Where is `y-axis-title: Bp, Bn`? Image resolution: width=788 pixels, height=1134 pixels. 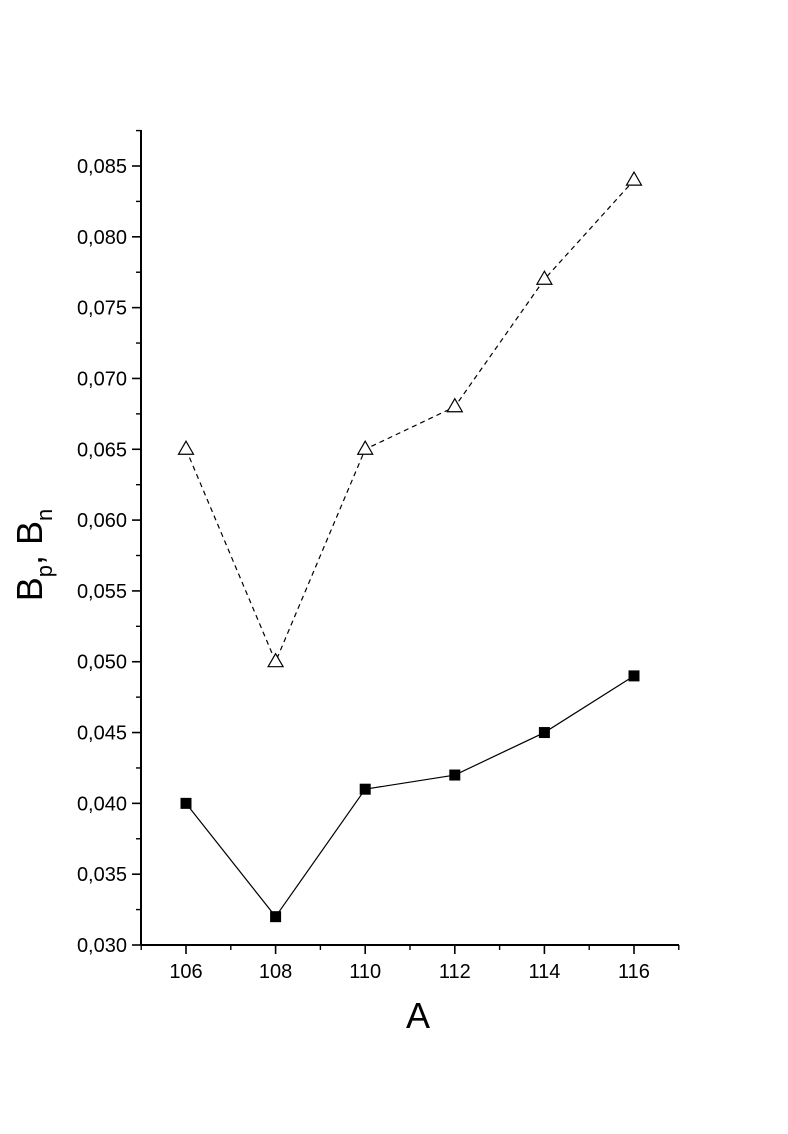 y-axis-title: Bp, Bn is located at coordinates (33, 555).